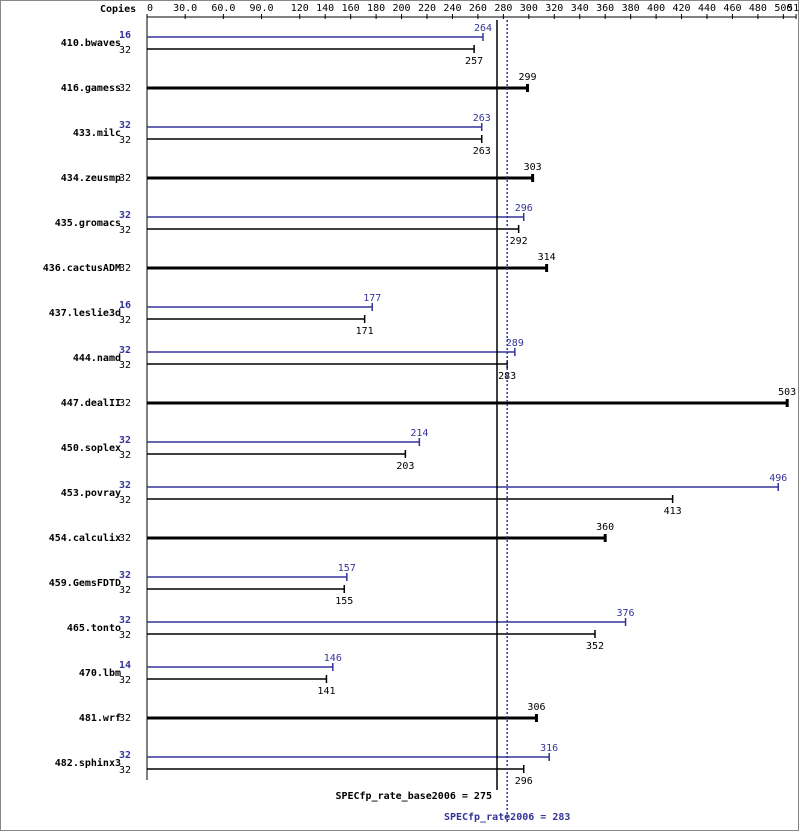 This screenshot has width=799, height=831. I want to click on x-tick-label: 220, so click(427, 8).